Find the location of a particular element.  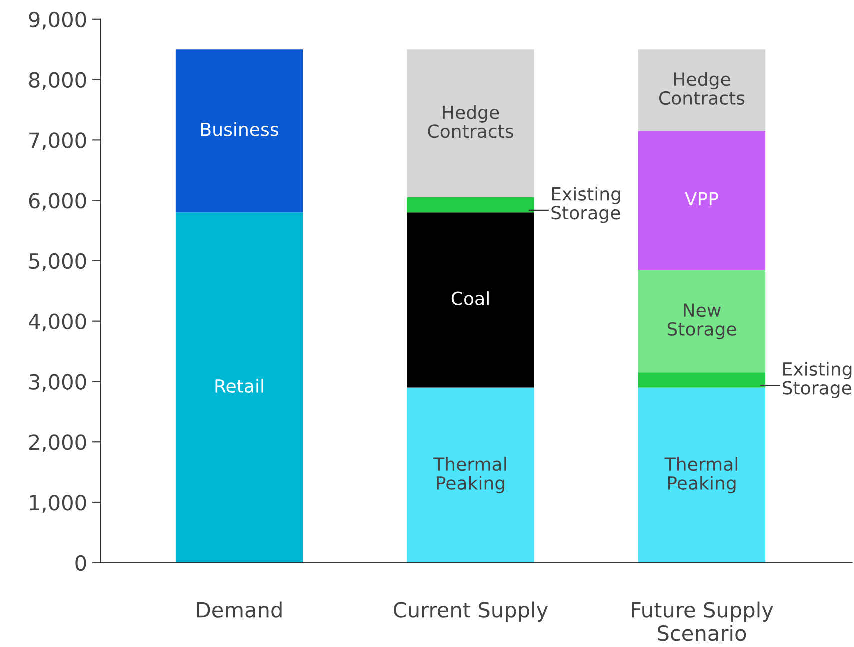

text: Existing Storage is located at coordinates (586, 205).